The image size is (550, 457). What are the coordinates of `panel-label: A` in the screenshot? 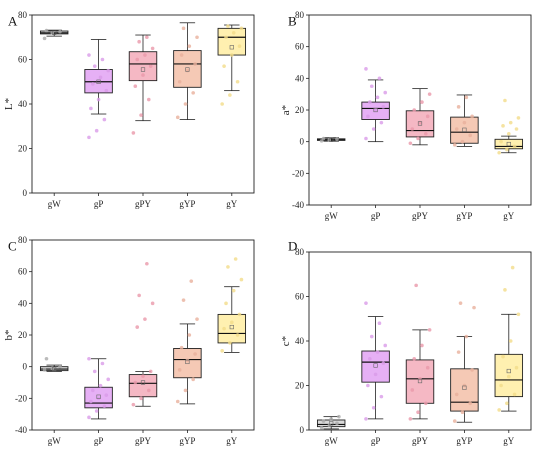 It's located at (13, 21).